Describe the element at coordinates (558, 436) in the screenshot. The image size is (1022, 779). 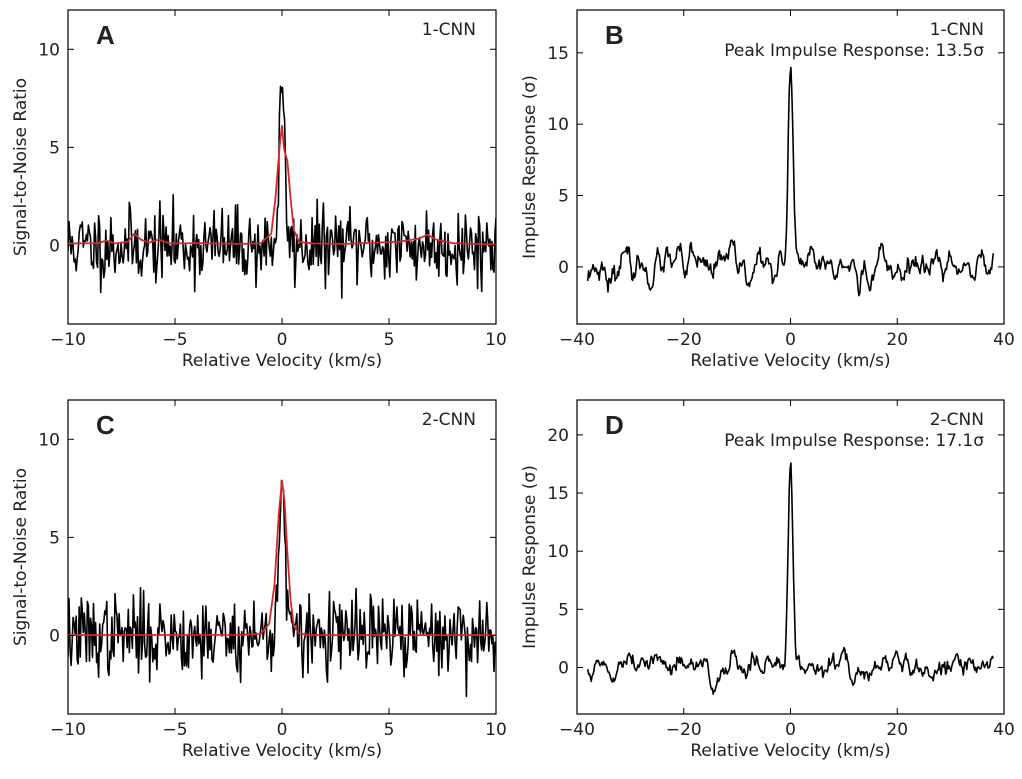
I see `panel-d-y-tick-label: 20` at that location.